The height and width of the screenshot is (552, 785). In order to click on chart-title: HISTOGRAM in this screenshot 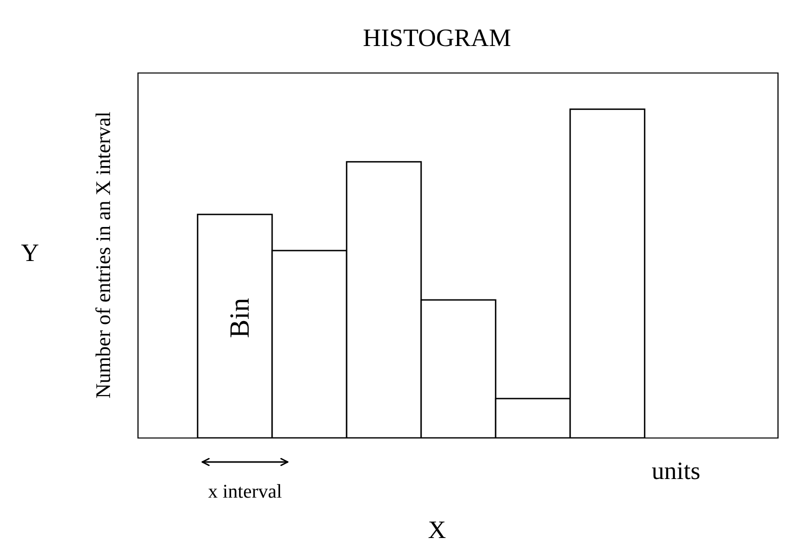, I will do `click(437, 37)`.